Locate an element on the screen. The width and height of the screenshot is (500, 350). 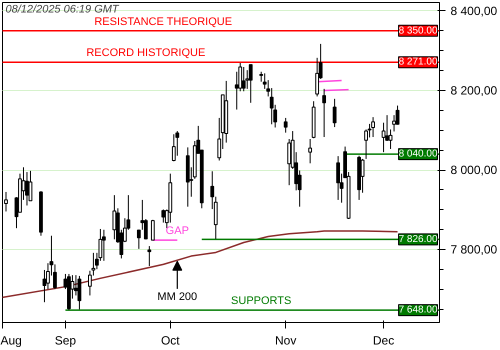
data-label: 7 826.00 is located at coordinates (418, 239).